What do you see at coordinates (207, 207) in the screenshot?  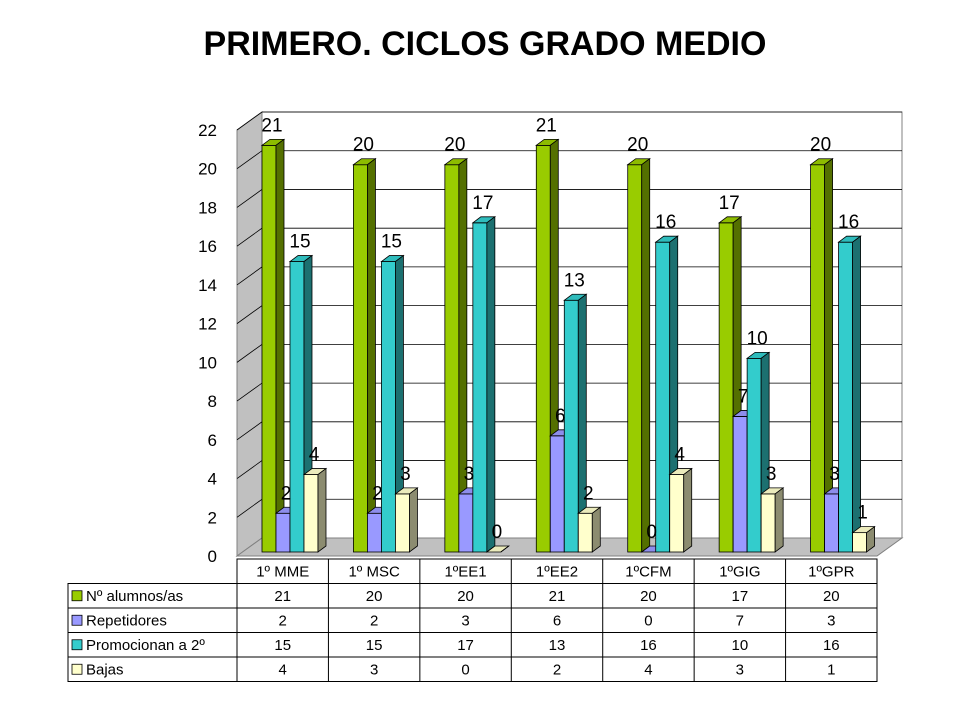 I see `y-tick-label: 18` at bounding box center [207, 207].